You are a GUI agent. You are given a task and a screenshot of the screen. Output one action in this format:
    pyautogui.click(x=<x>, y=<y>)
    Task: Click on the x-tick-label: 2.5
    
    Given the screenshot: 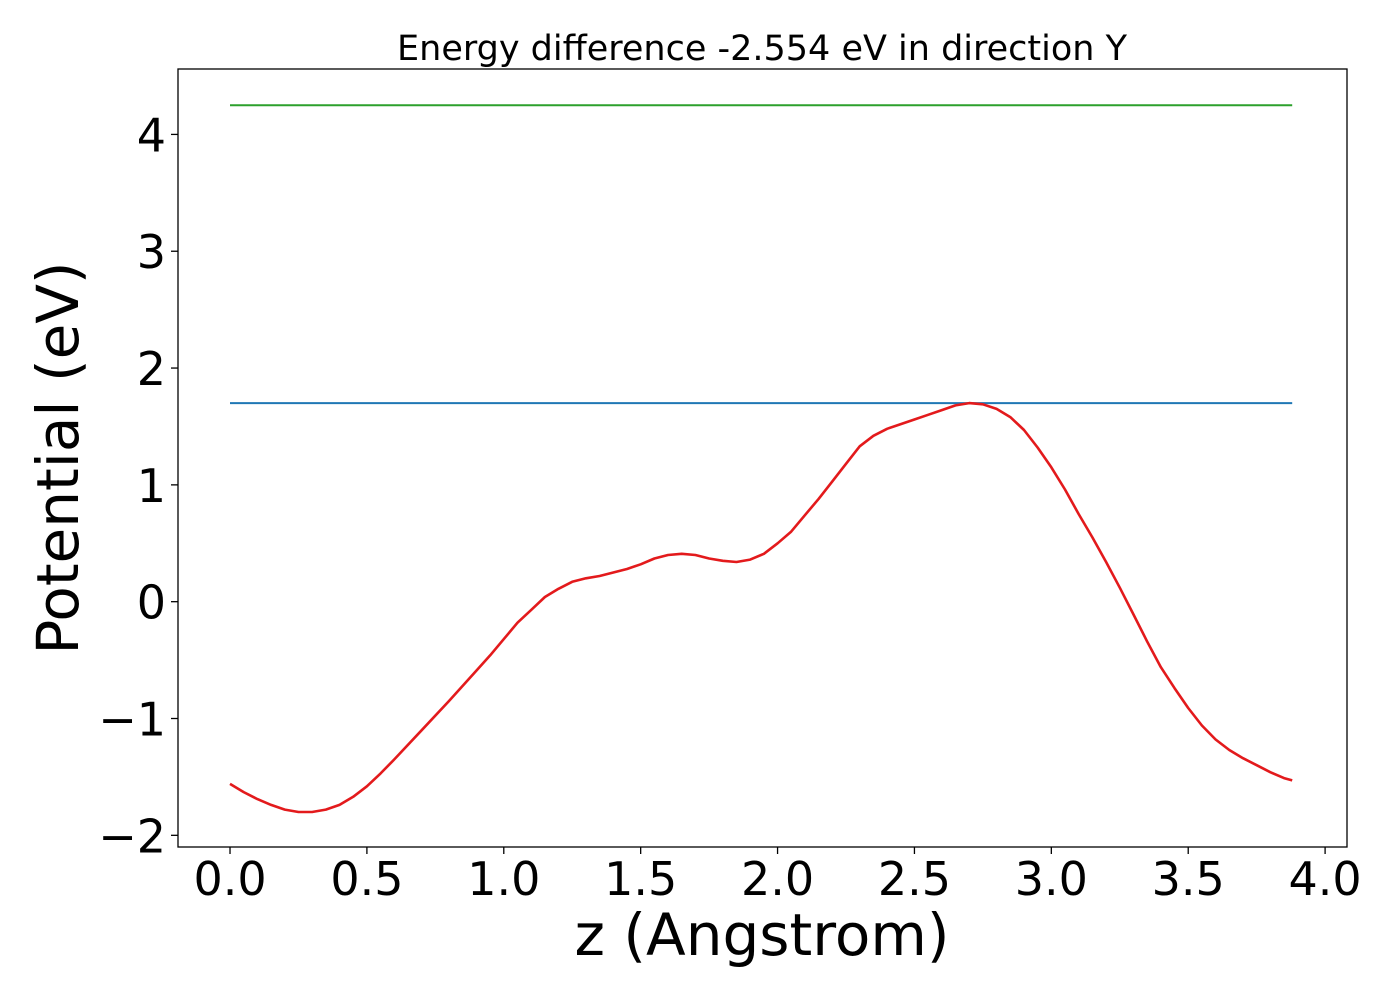 What is the action you would take?
    pyautogui.click(x=914, y=879)
    